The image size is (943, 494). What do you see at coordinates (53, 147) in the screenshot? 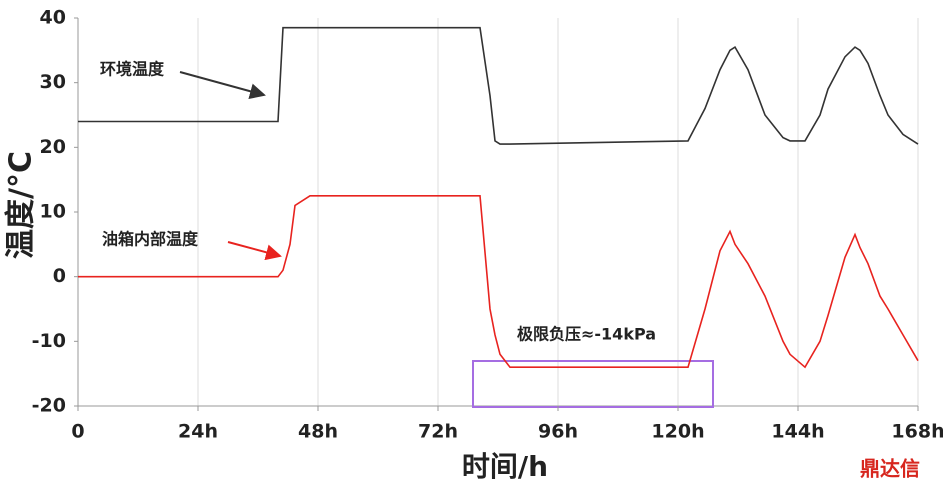
I see `y-tick-label: 20` at bounding box center [53, 147].